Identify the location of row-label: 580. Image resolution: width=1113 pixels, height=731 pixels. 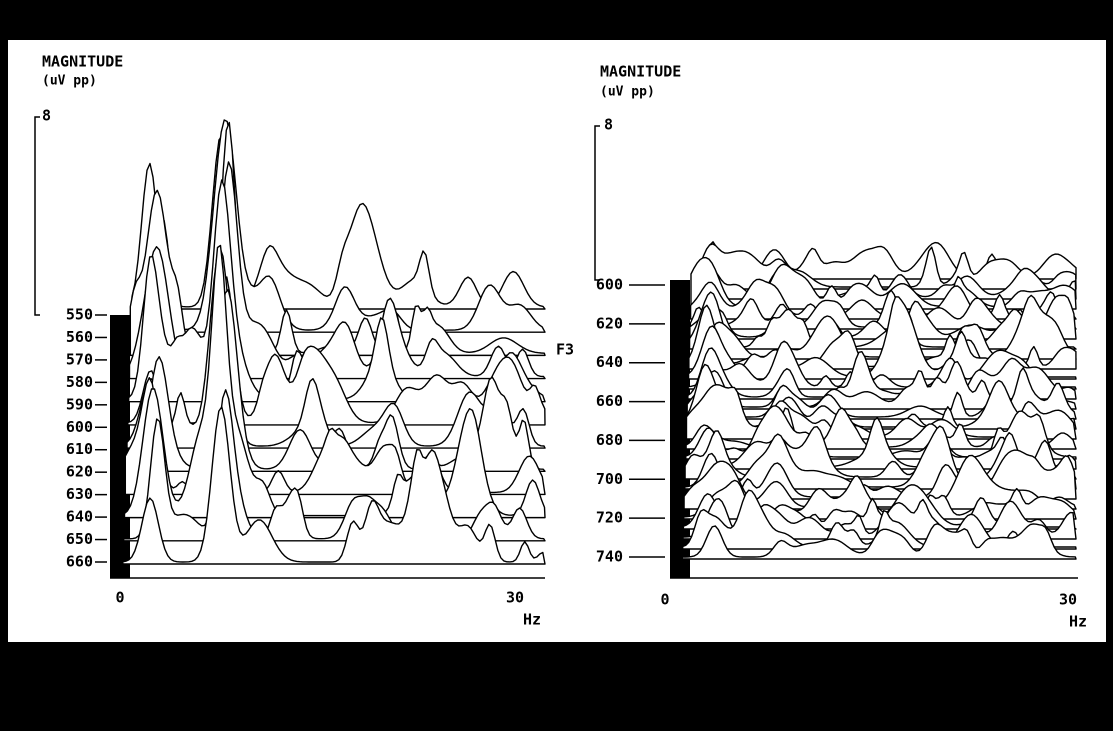
(79, 382).